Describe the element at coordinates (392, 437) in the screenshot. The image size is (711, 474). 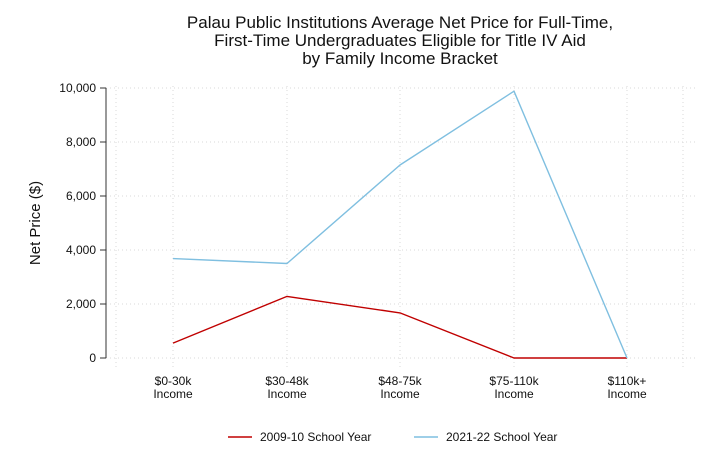
I see `legend: 2009-10 School Year 2021-22 School Year` at that location.